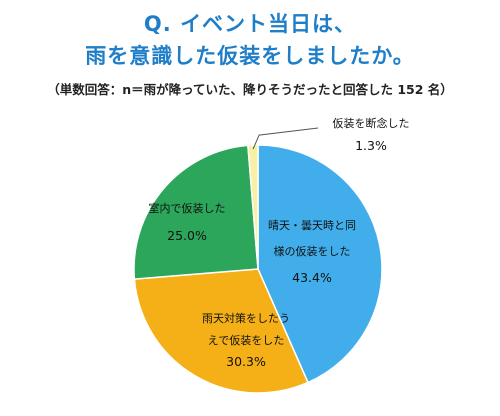 This screenshot has height=416, width=500. I want to click on chart-title-line-2: 雨を意識した仮装をしましたか。, so click(250, 56).